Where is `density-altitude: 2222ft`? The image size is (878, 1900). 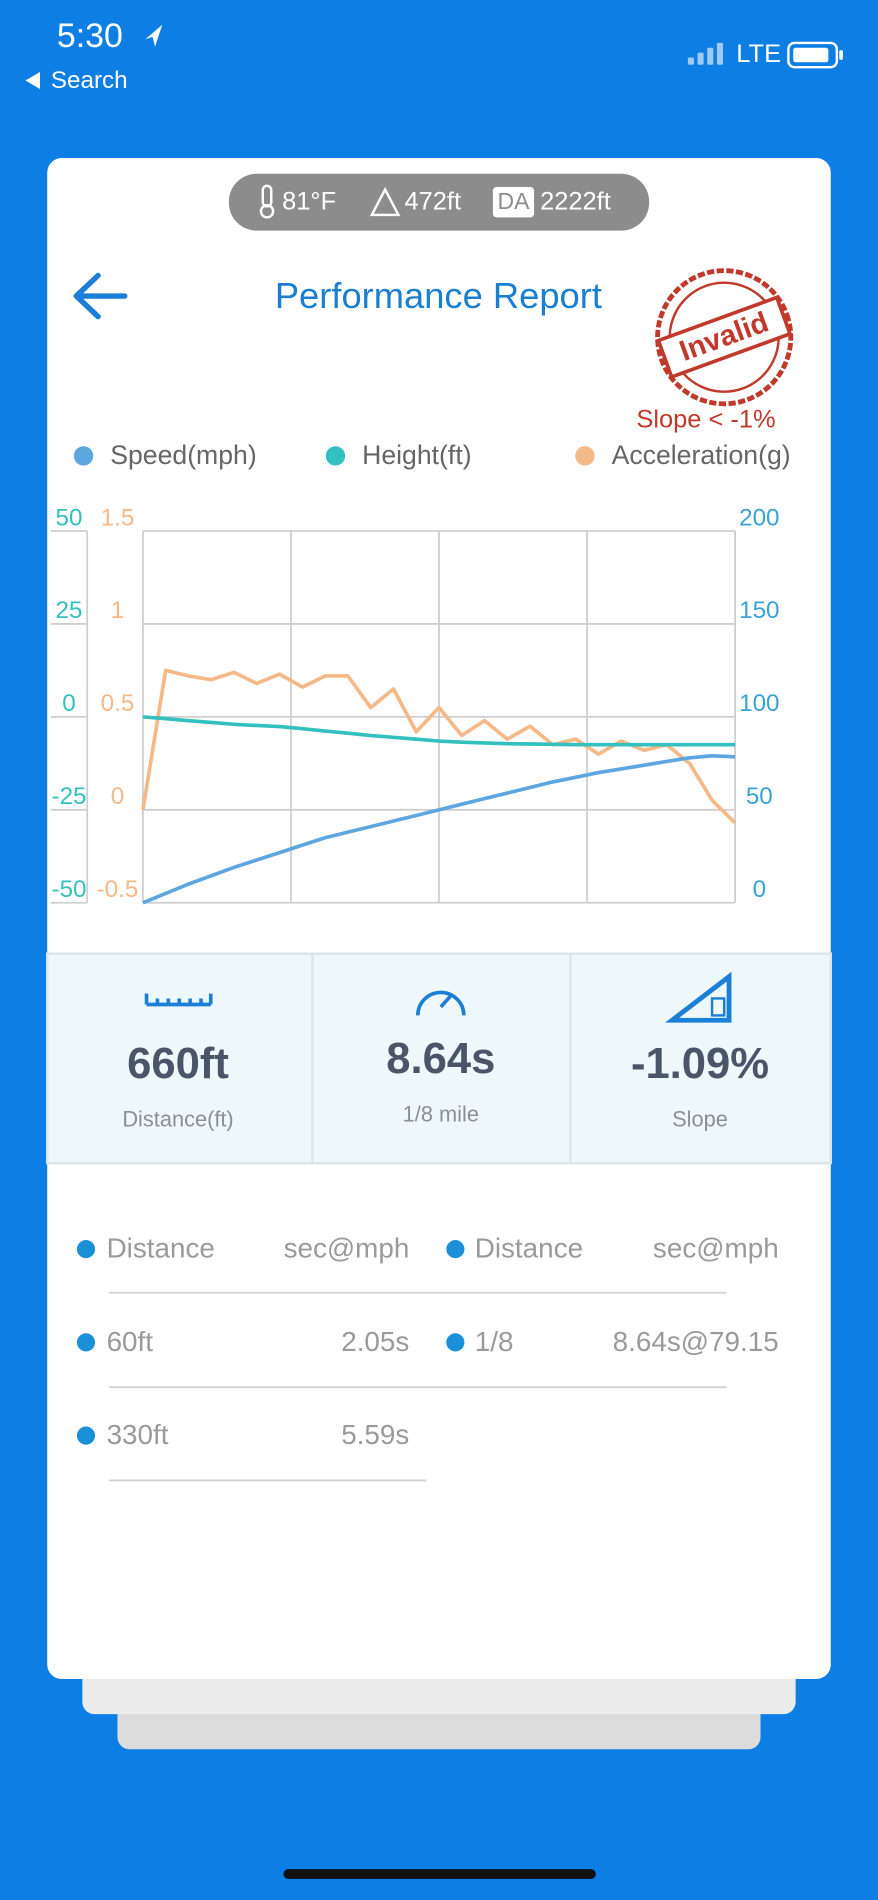 density-altitude: 2222ft is located at coordinates (575, 202).